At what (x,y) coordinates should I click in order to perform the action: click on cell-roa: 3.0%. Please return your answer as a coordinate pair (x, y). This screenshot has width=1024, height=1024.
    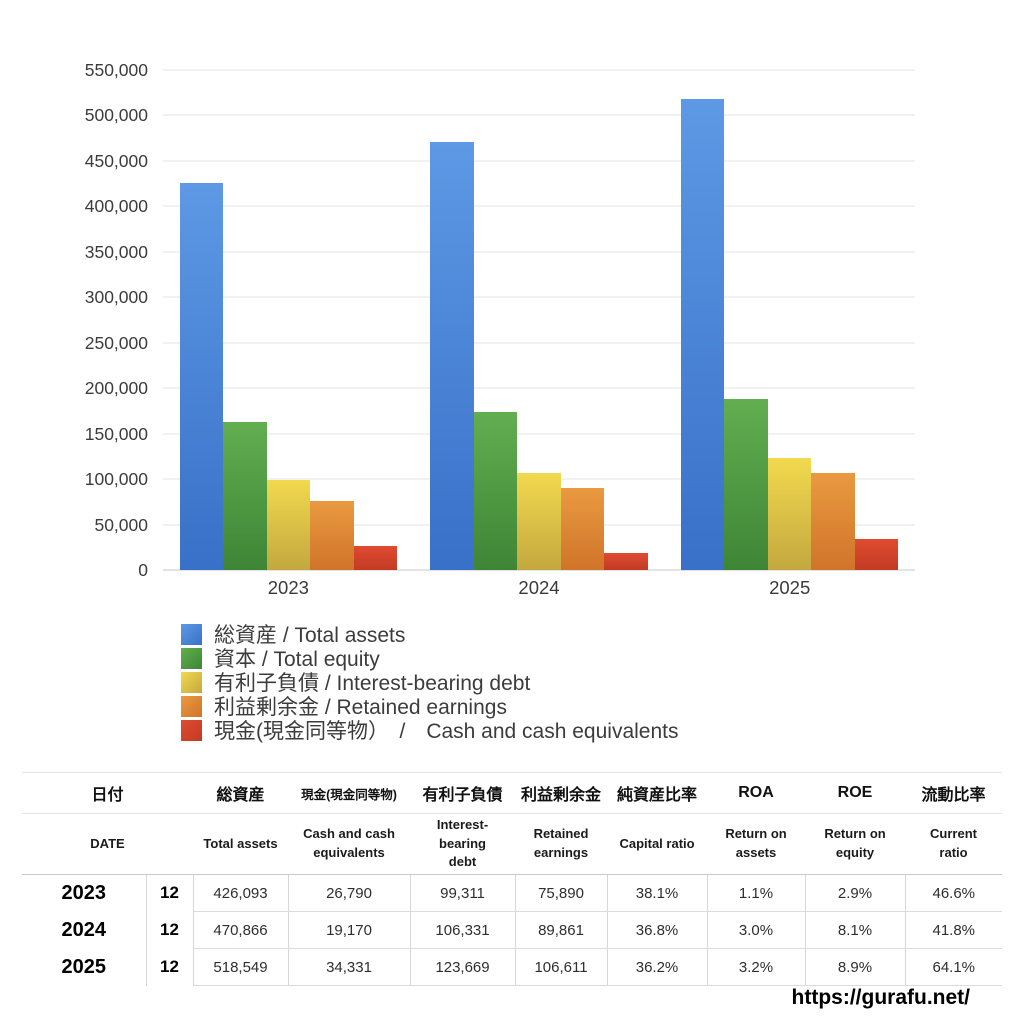
    Looking at the image, I should click on (756, 930).